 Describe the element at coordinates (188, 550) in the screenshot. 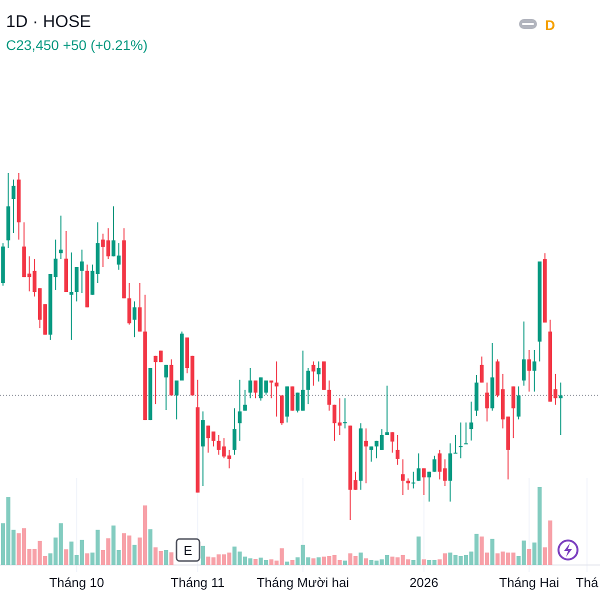

I see `annotation: E` at that location.